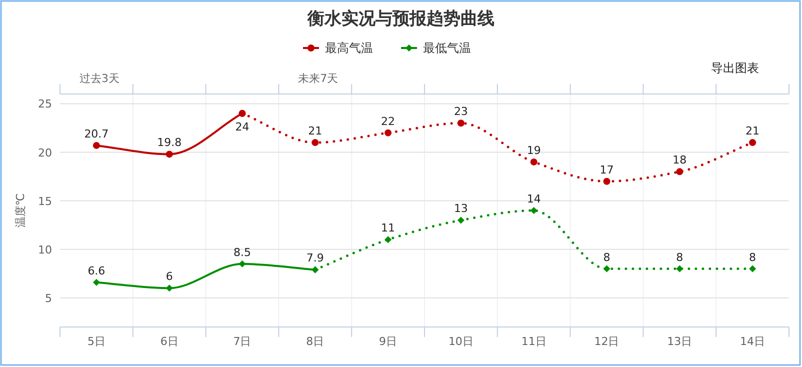 Image resolution: width=802 pixels, height=367 pixels. Describe the element at coordinates (96, 133) in the screenshot. I see `data-label: 20.7` at that location.